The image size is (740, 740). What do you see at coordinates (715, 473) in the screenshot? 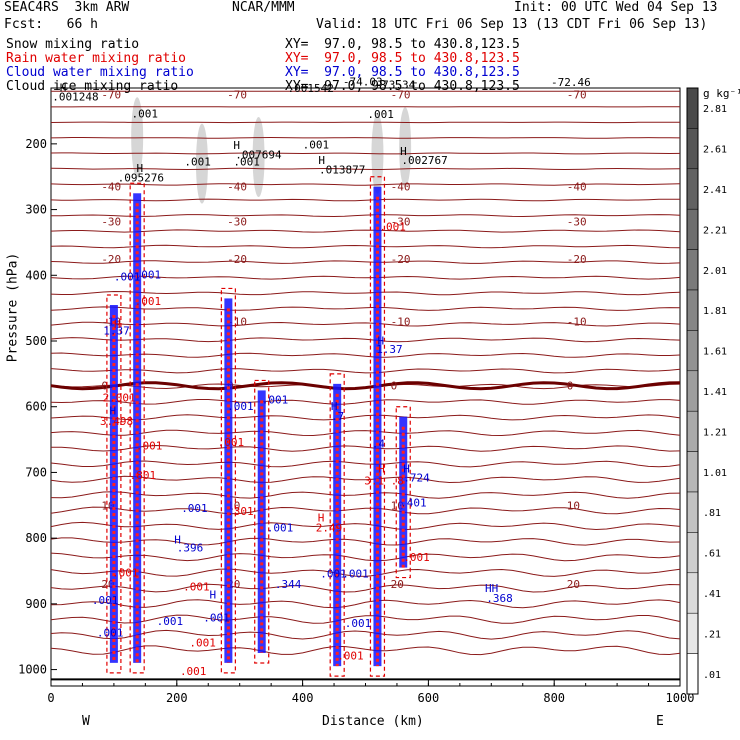
I see `colorbar-label-9: 1.01` at bounding box center [715, 473].